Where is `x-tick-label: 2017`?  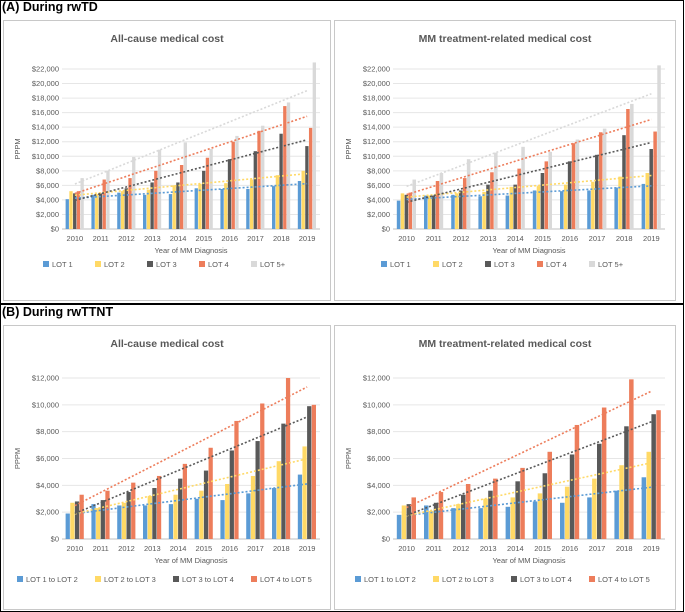
x-tick-label: 2017 is located at coordinates (255, 238).